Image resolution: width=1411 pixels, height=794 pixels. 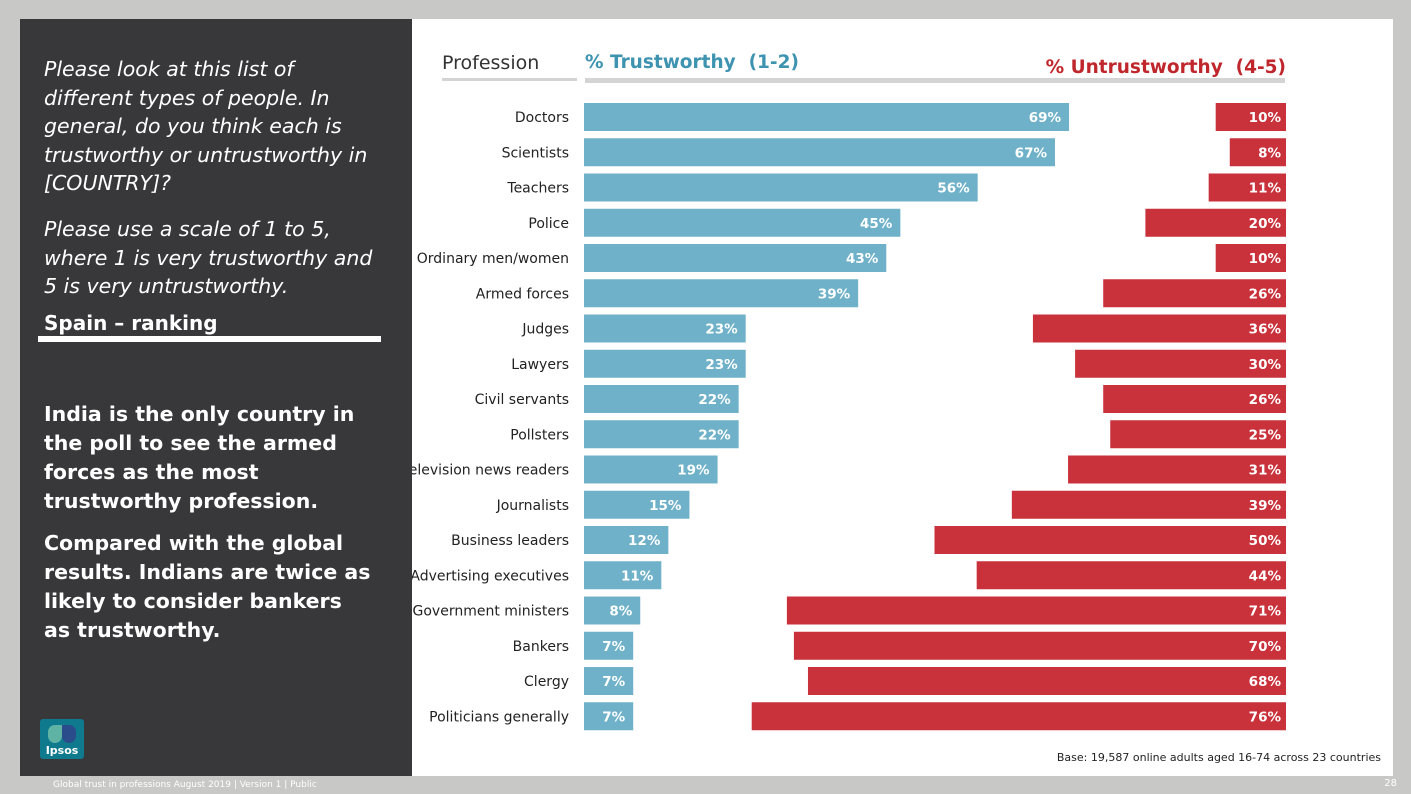 What do you see at coordinates (661, 399) in the screenshot?
I see `trustworthy-bar-civil-servants` at bounding box center [661, 399].